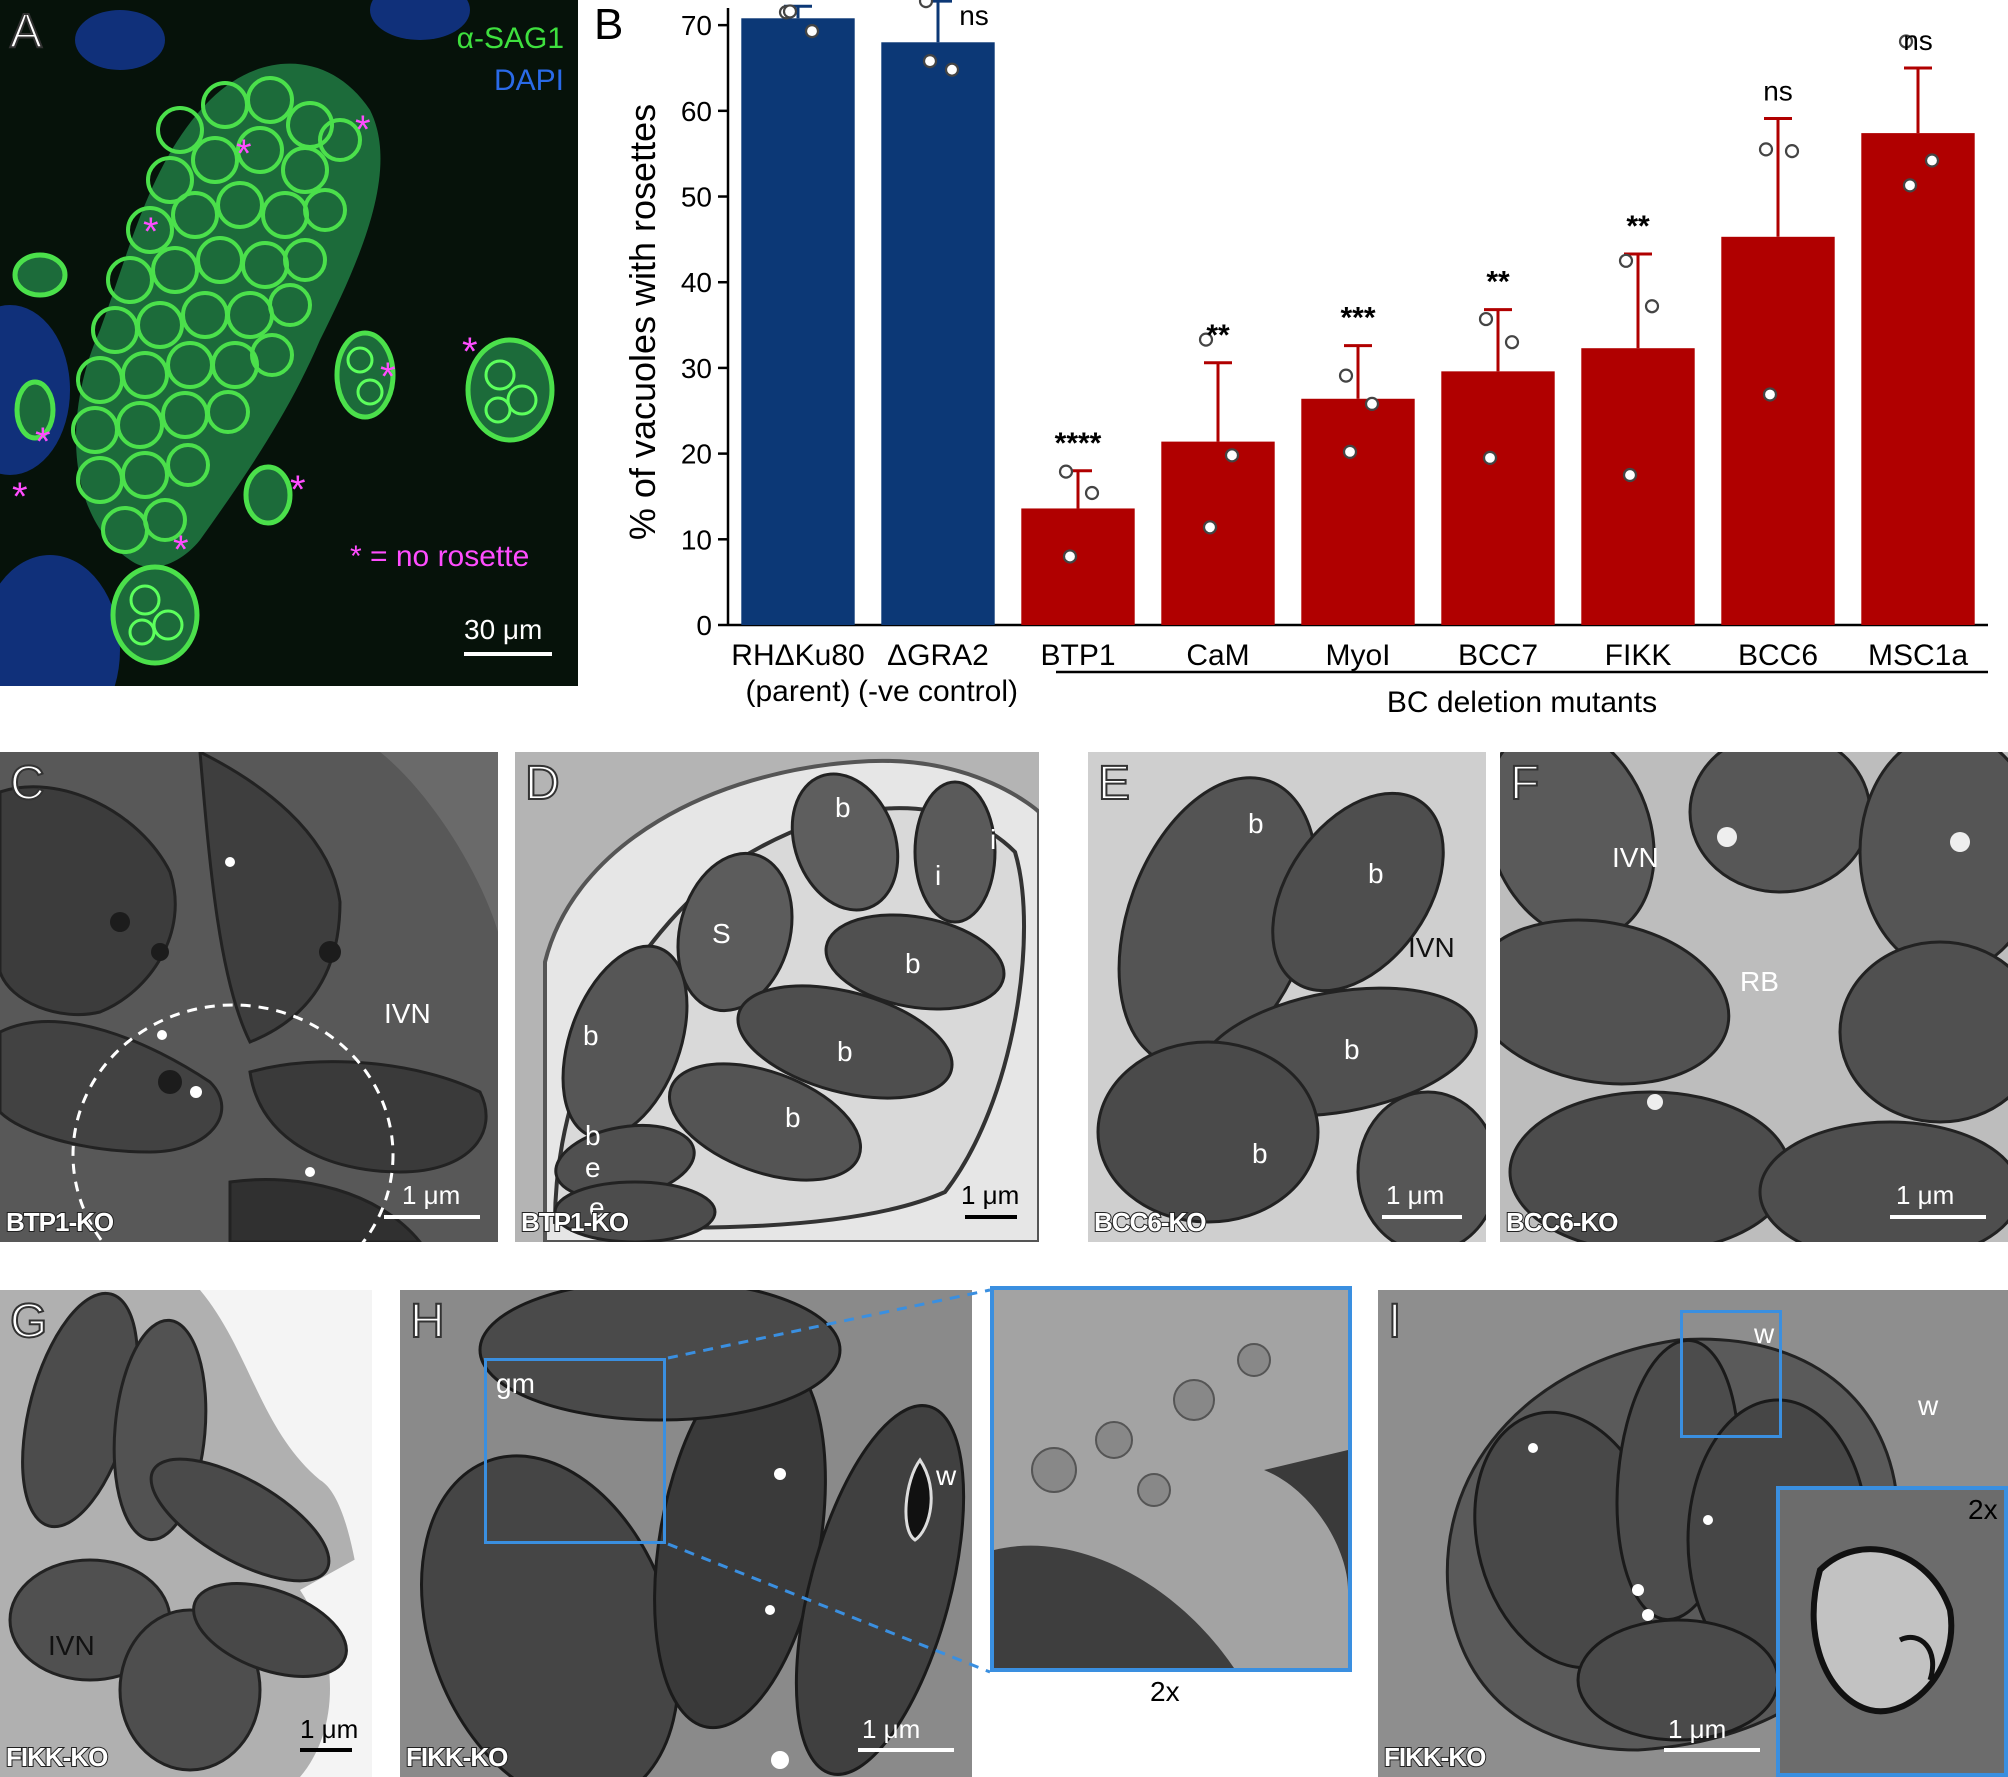 The image size is (2008, 1777). I want to click on legend-dapi: DAPI, so click(528, 80).